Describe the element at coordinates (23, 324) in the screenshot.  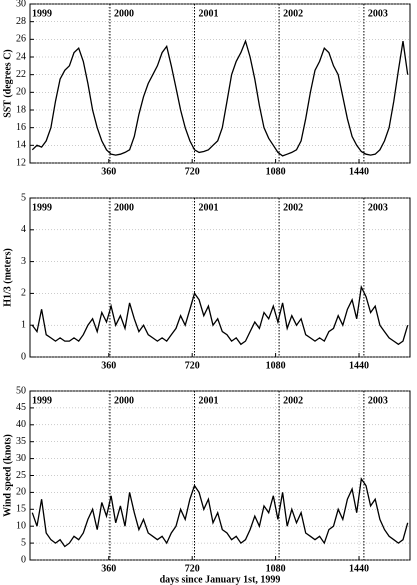
I see `y-tick-label: 1` at that location.